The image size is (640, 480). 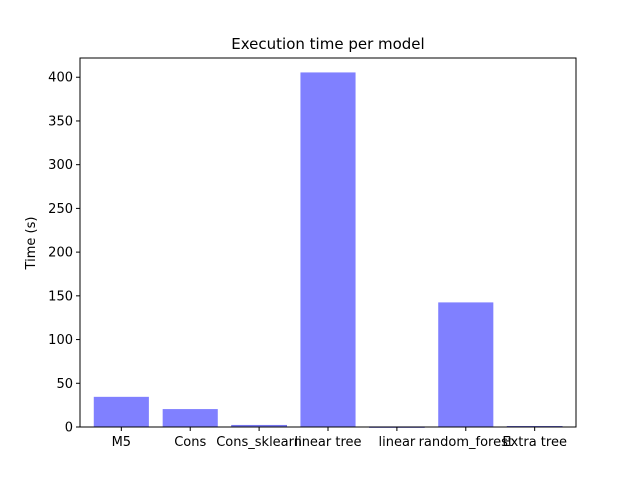 What do you see at coordinates (60, 78) in the screenshot?
I see `y-tick-label: 400` at bounding box center [60, 78].